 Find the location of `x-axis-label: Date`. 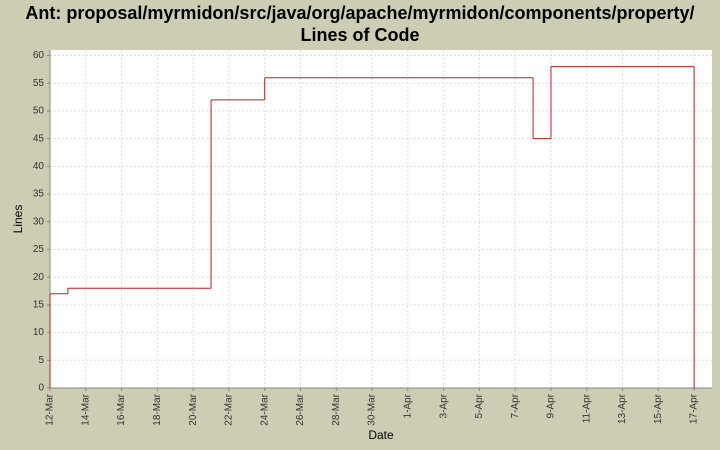

x-axis-label: Date is located at coordinates (381, 435).